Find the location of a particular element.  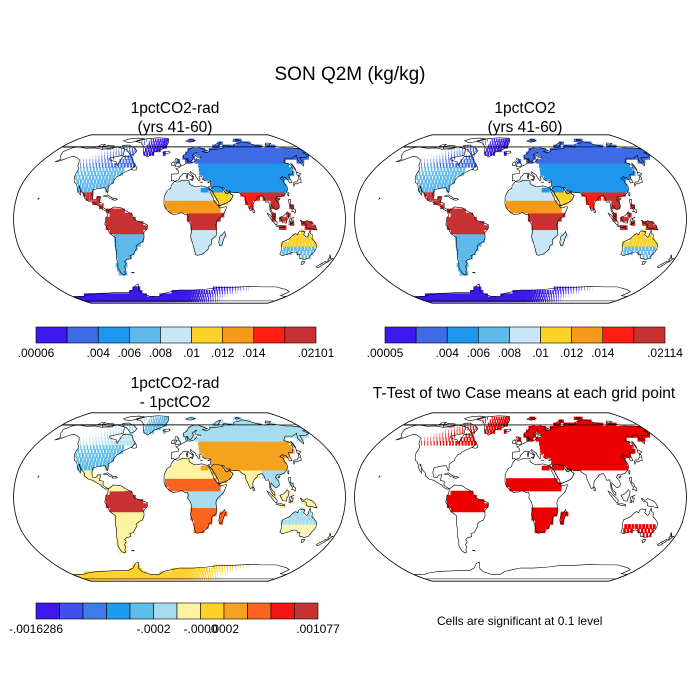

grid-cell-maritime-continent is located at coordinates (647, 223).